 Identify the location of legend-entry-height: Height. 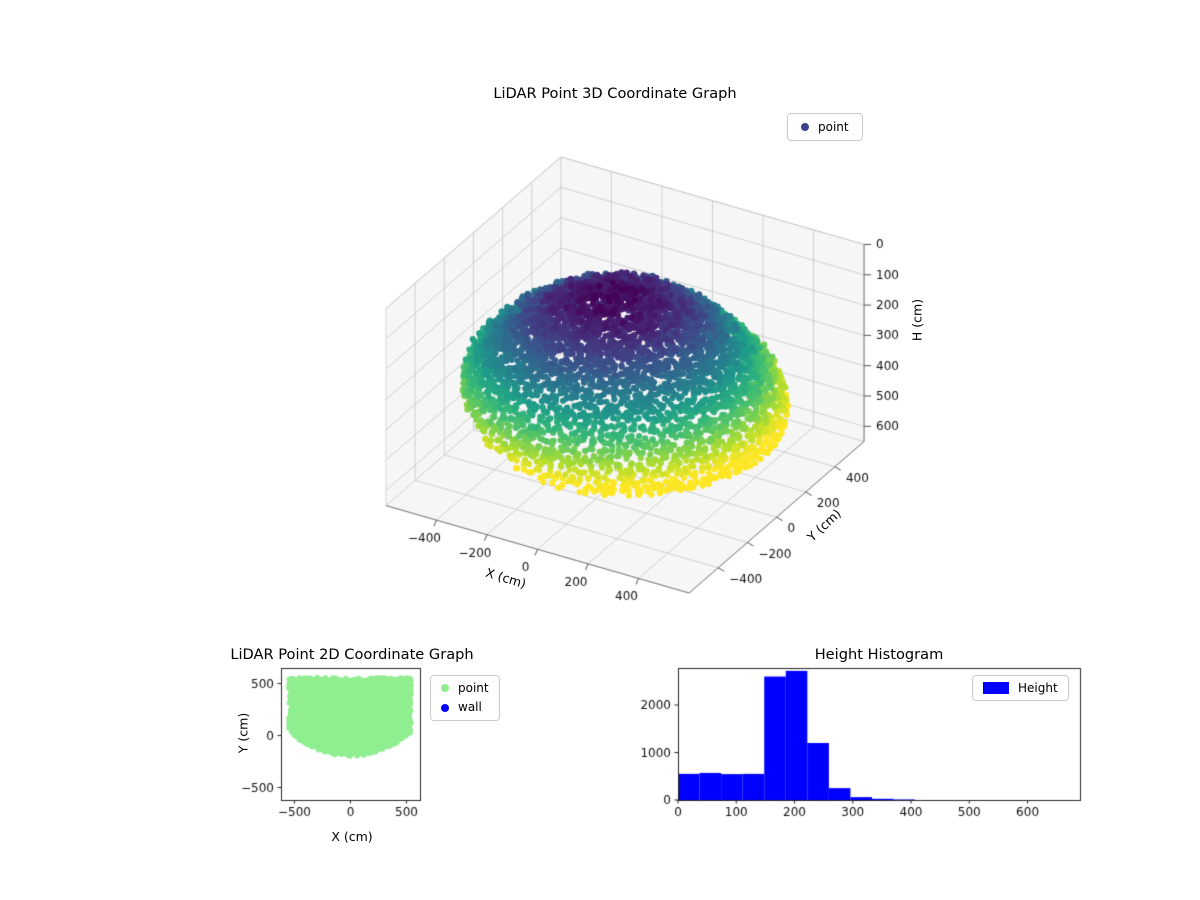
(1020, 688).